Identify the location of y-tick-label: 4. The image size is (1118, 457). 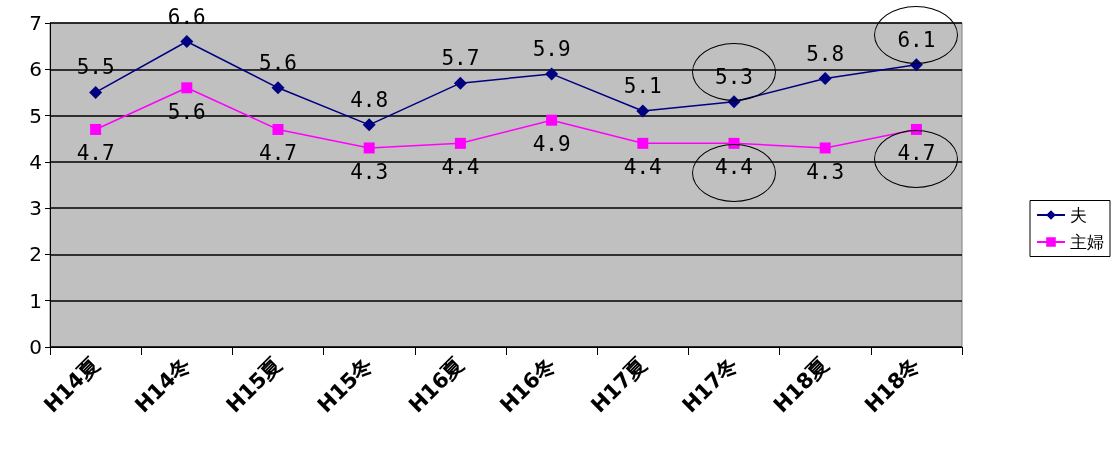
(35, 161).